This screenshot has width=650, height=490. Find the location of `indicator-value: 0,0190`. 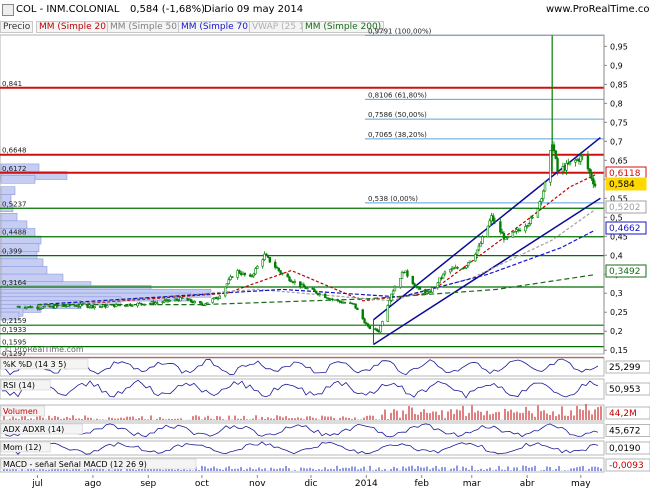

indicator-value: 0,0190 is located at coordinates (625, 449).